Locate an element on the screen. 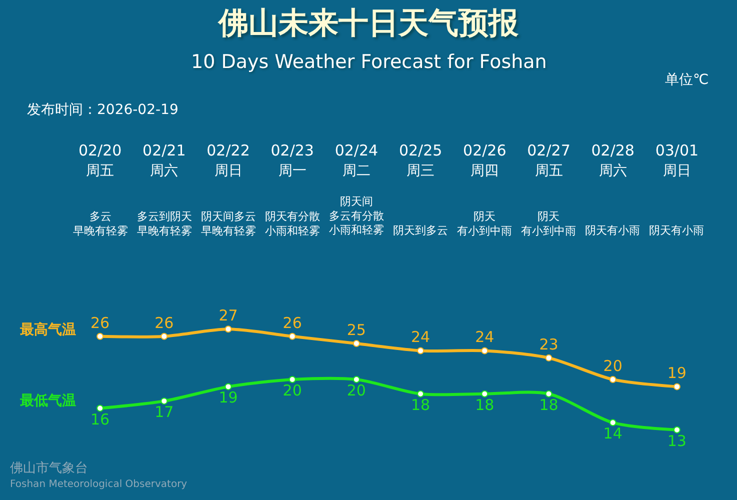  chart-subtitle: 10 Days Weather Forecast for Foshan is located at coordinates (369, 62).